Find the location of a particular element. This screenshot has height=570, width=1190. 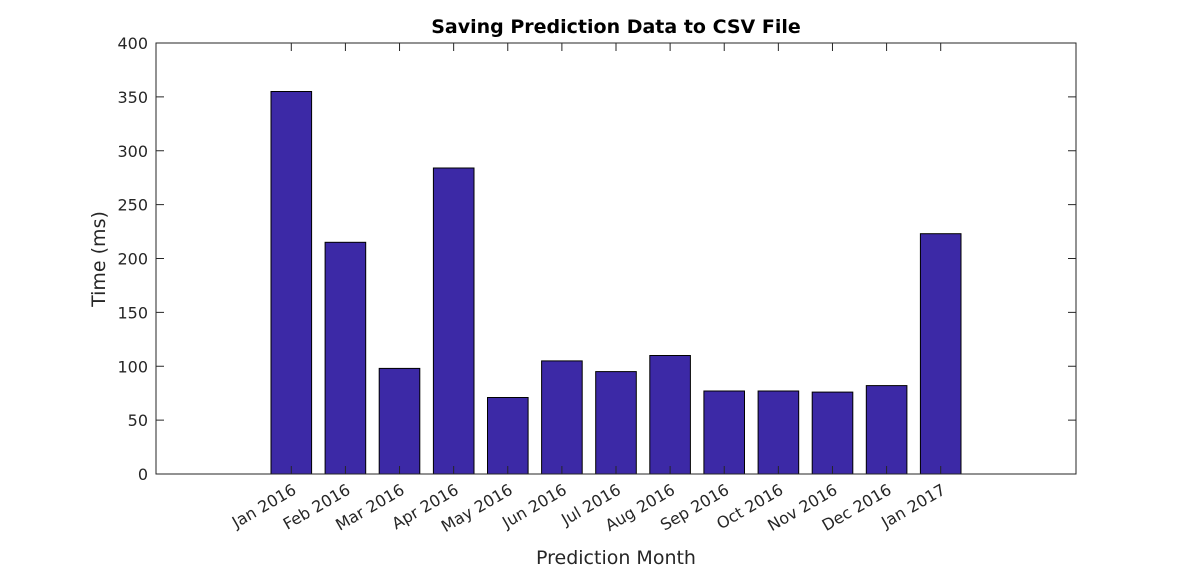

x-axis-label: Prediction Month is located at coordinates (616, 558).